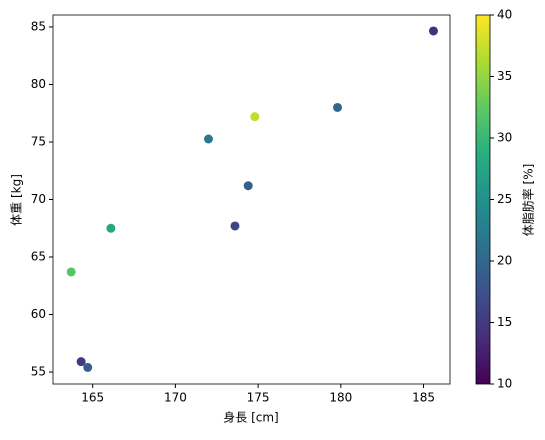 This screenshot has width=545, height=440. Describe the element at coordinates (38, 199) in the screenshot. I see `y-tick-label: 70` at that location.